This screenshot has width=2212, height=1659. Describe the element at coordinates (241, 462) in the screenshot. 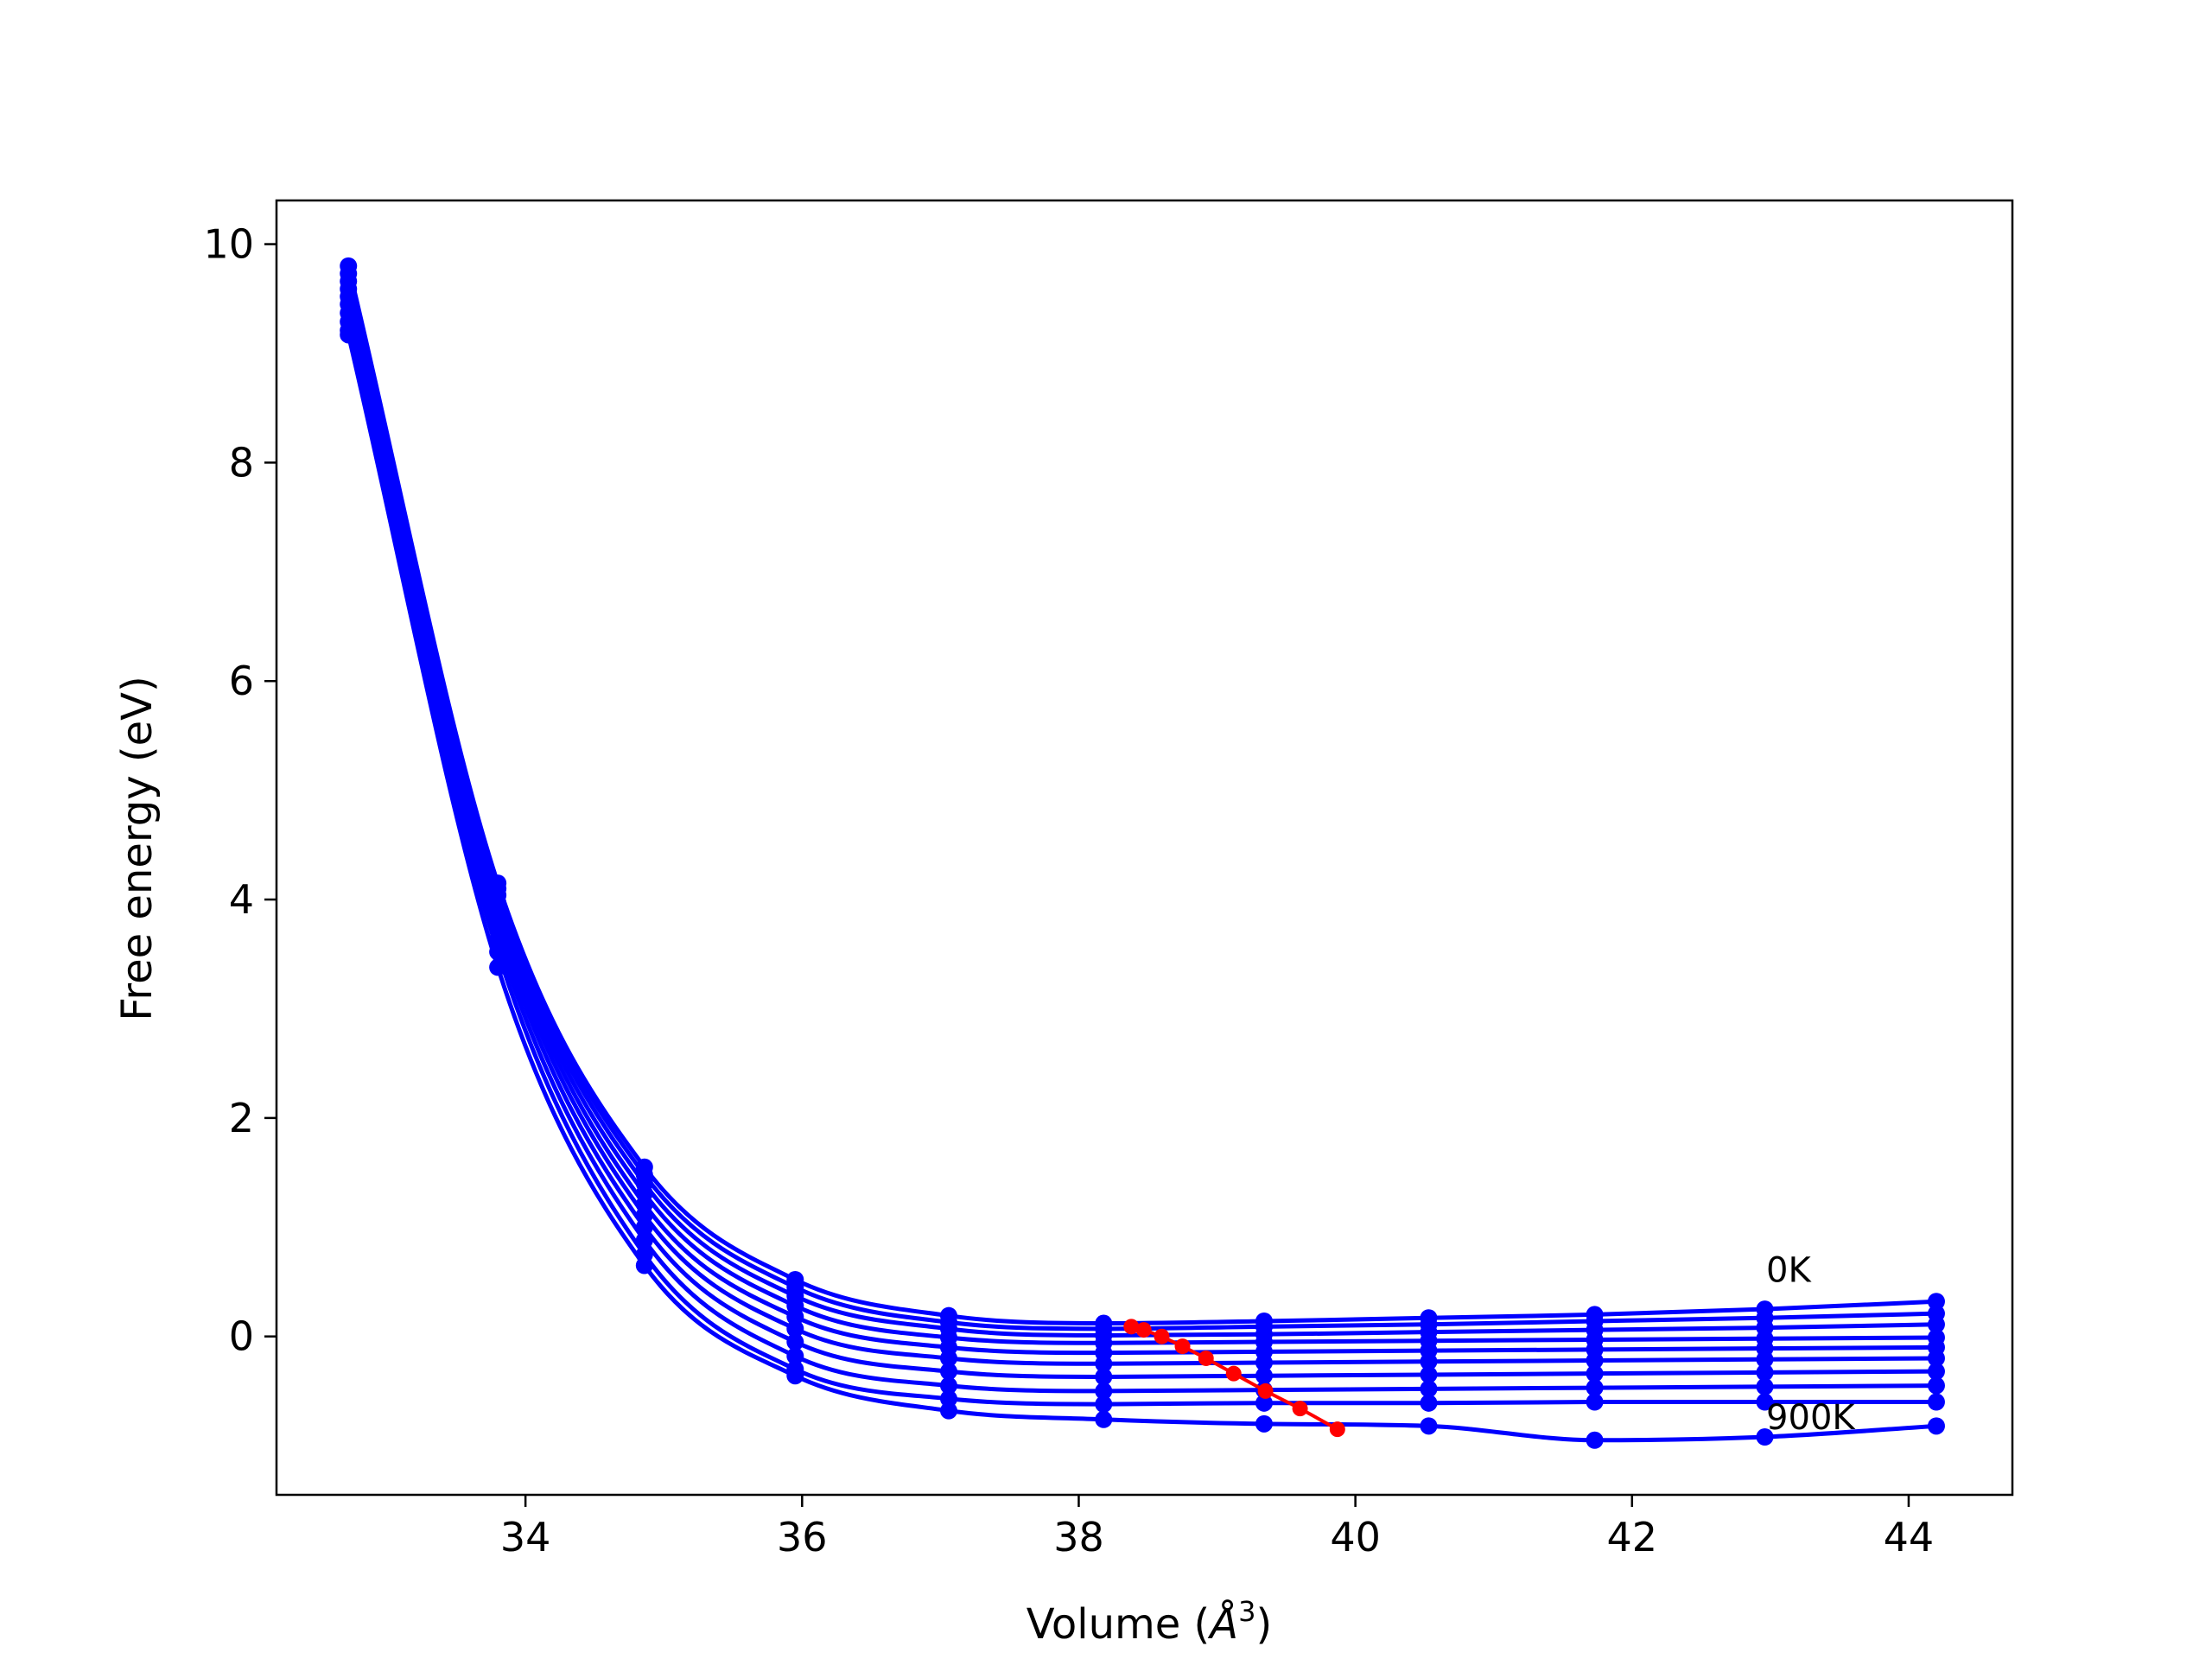

I see `y-tick-label: 8` at that location.